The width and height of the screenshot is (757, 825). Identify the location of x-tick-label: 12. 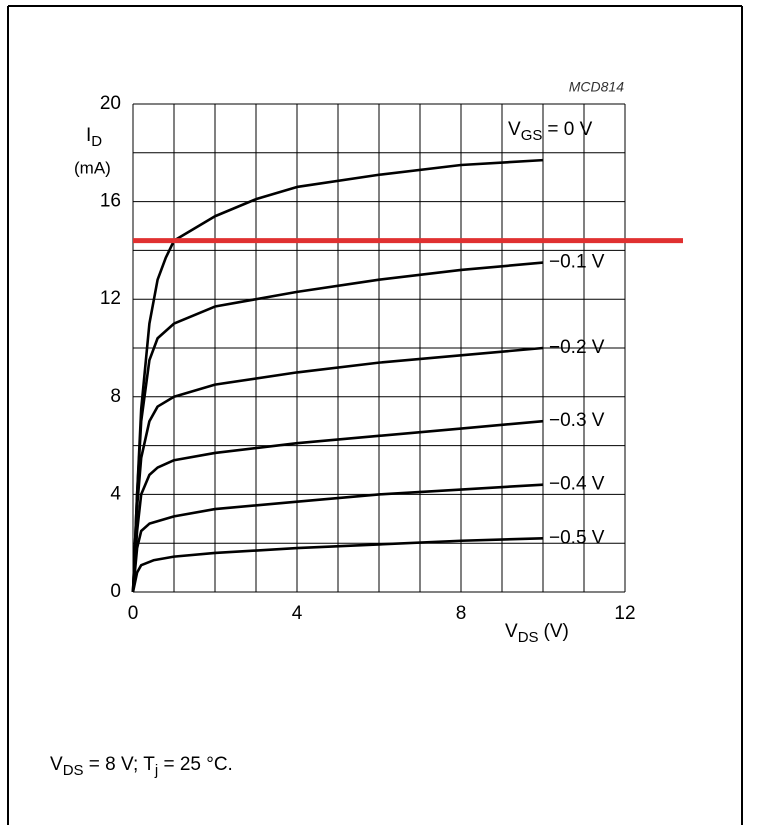
(624, 613).